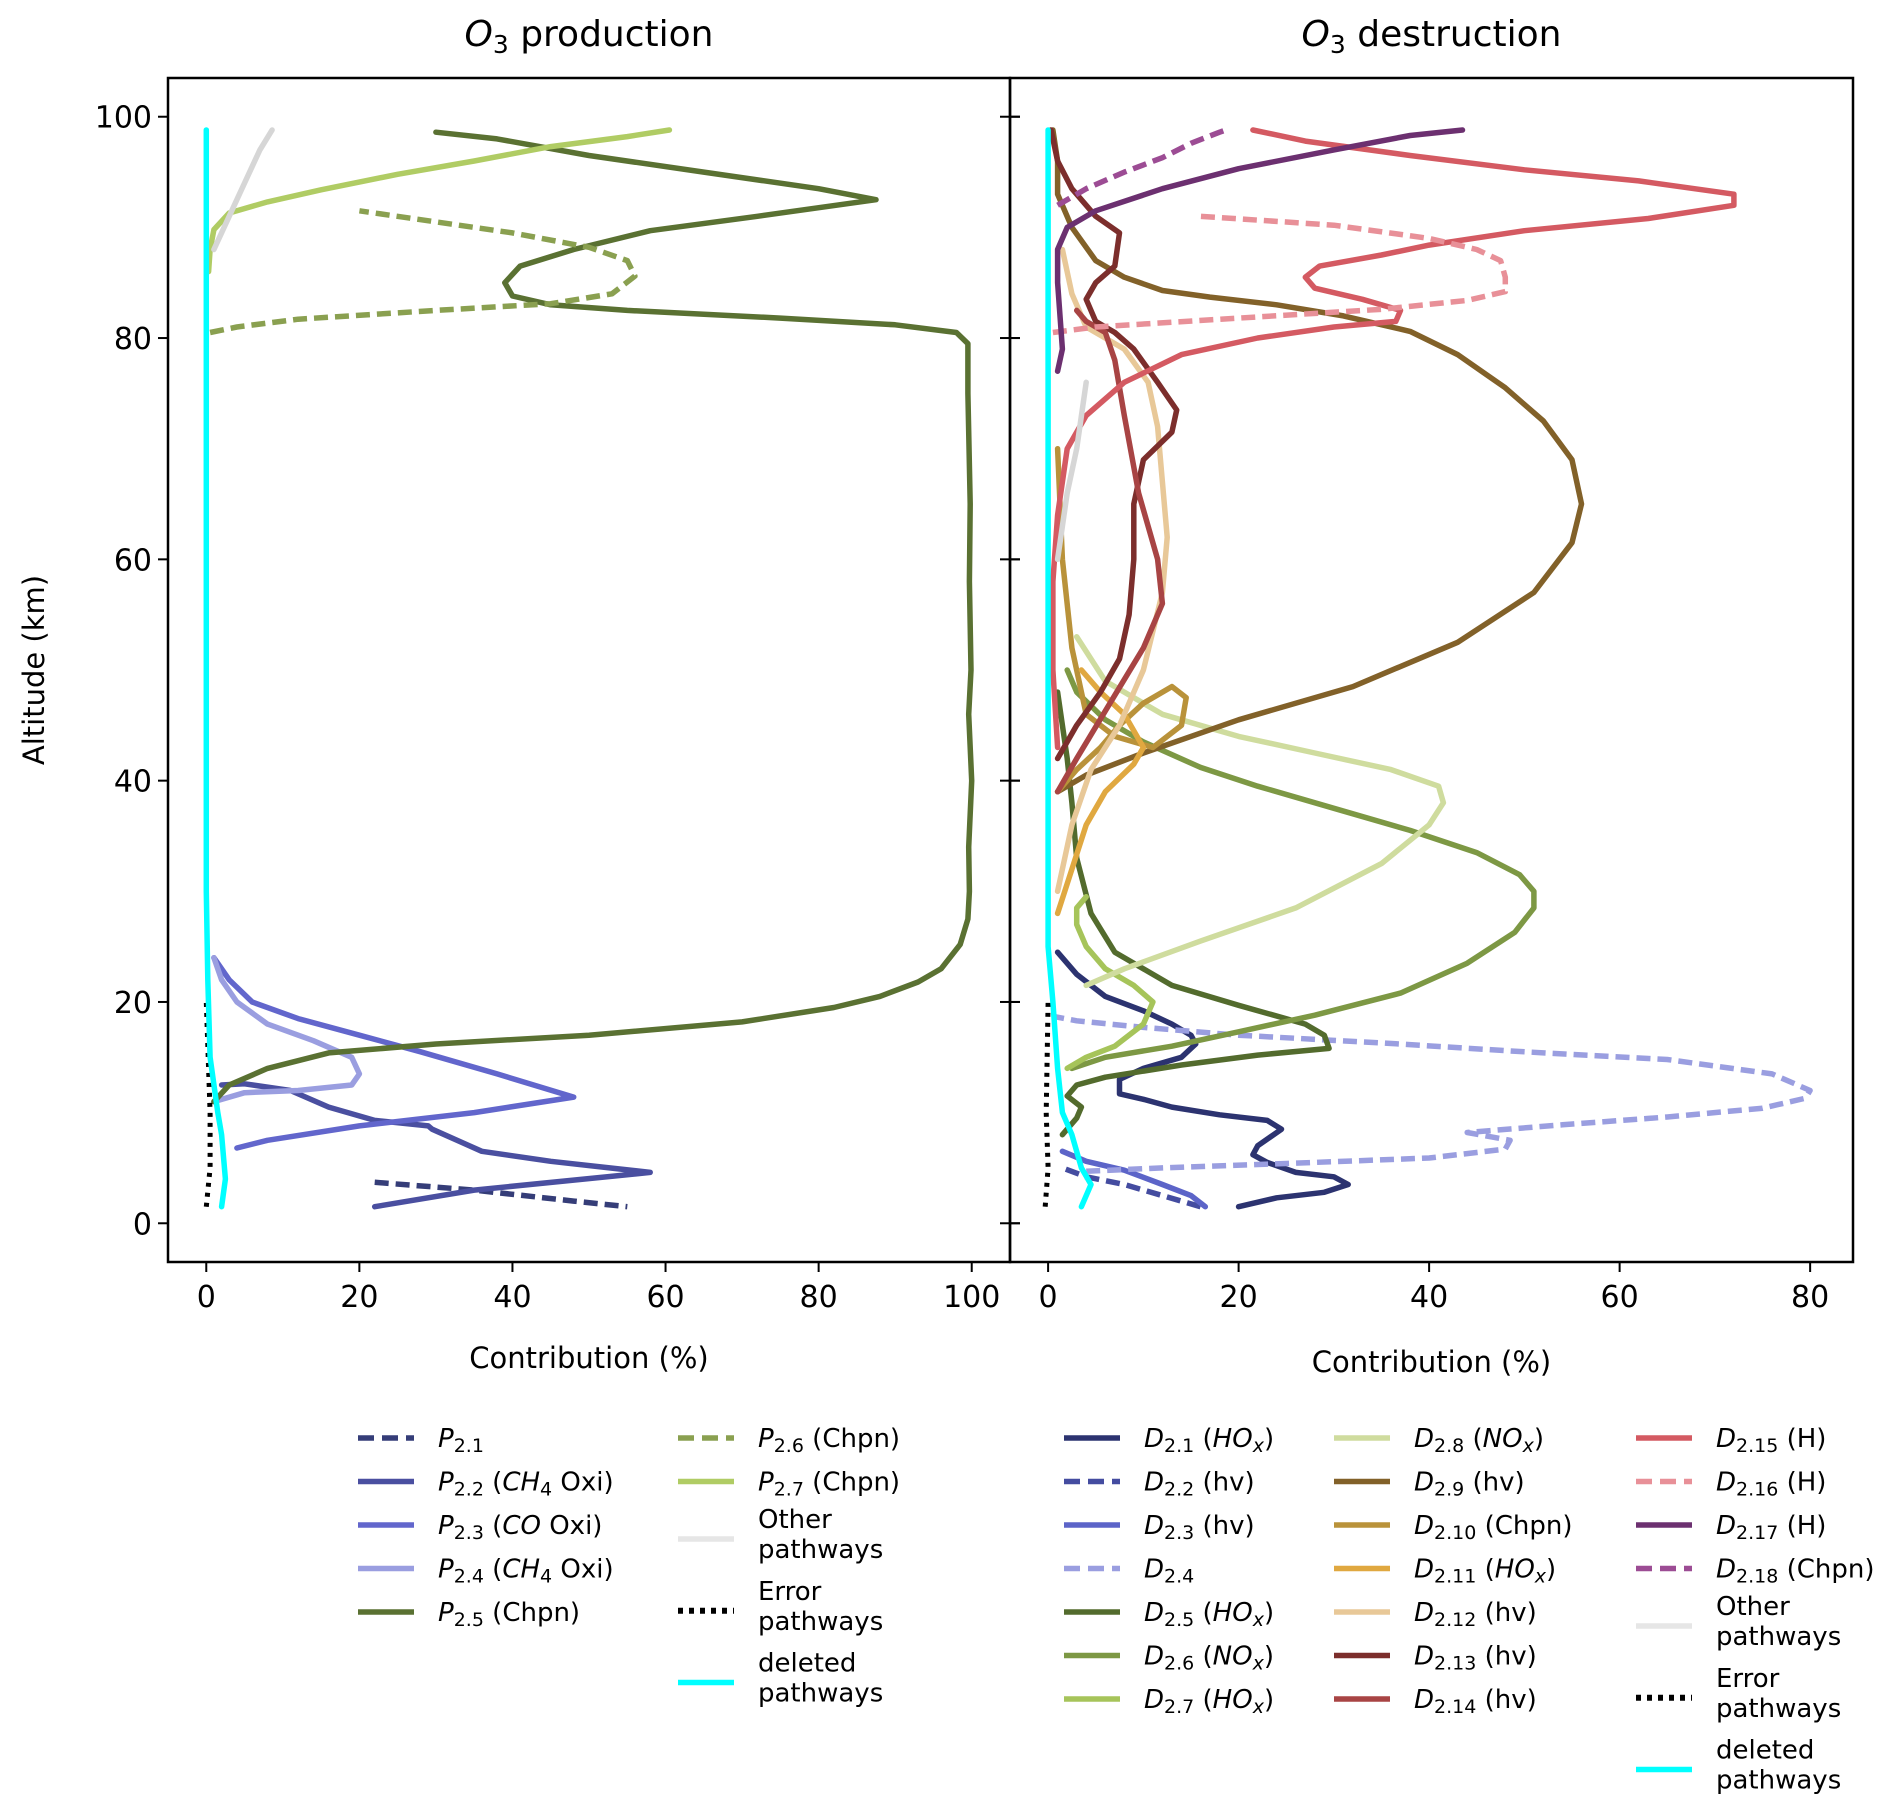  What do you see at coordinates (133, 782) in the screenshot?
I see `y-tick-label: 40` at bounding box center [133, 782].